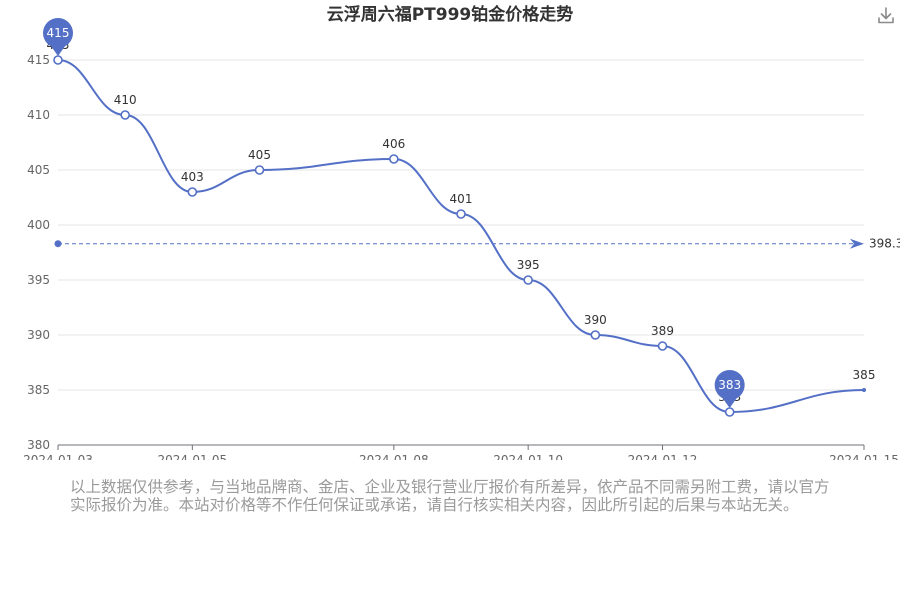 Image resolution: width=900 pixels, height=600 pixels. Describe the element at coordinates (38, 390) in the screenshot. I see `y-tick-label: 385` at that location.